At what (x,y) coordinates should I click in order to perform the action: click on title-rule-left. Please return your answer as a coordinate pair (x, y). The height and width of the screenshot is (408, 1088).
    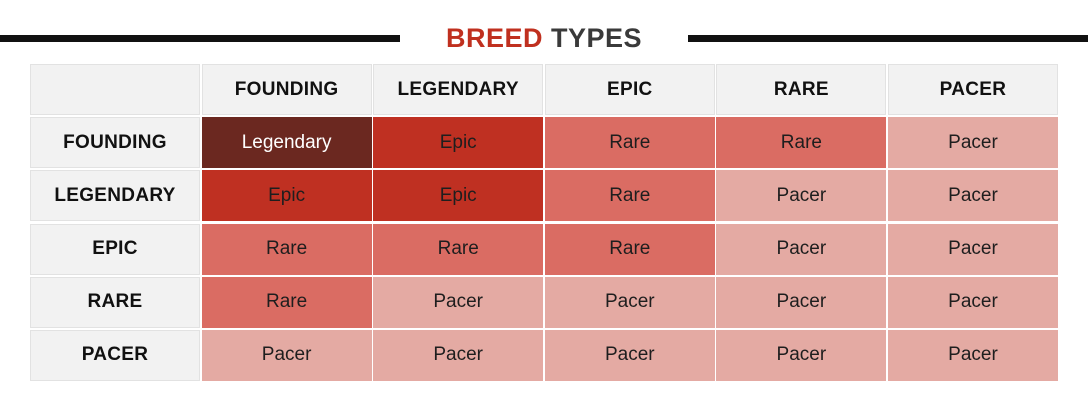
    Looking at the image, I should click on (200, 38).